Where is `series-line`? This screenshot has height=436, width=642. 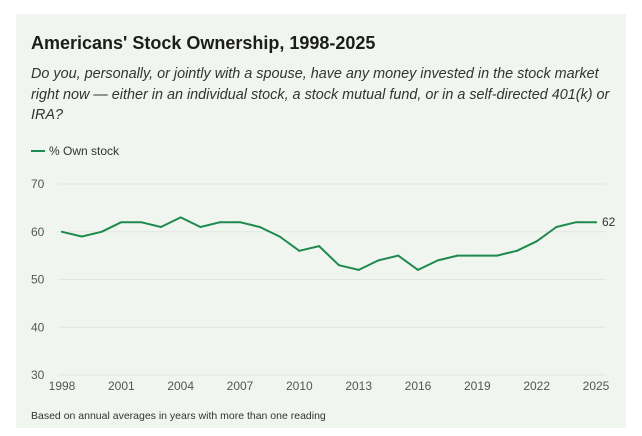 series-line is located at coordinates (329, 243).